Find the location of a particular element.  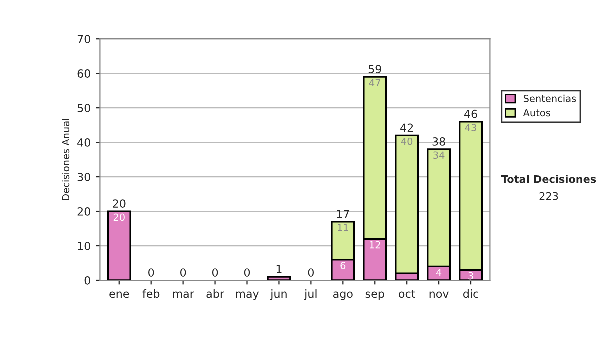

text: Total Decisiones is located at coordinates (548, 179).